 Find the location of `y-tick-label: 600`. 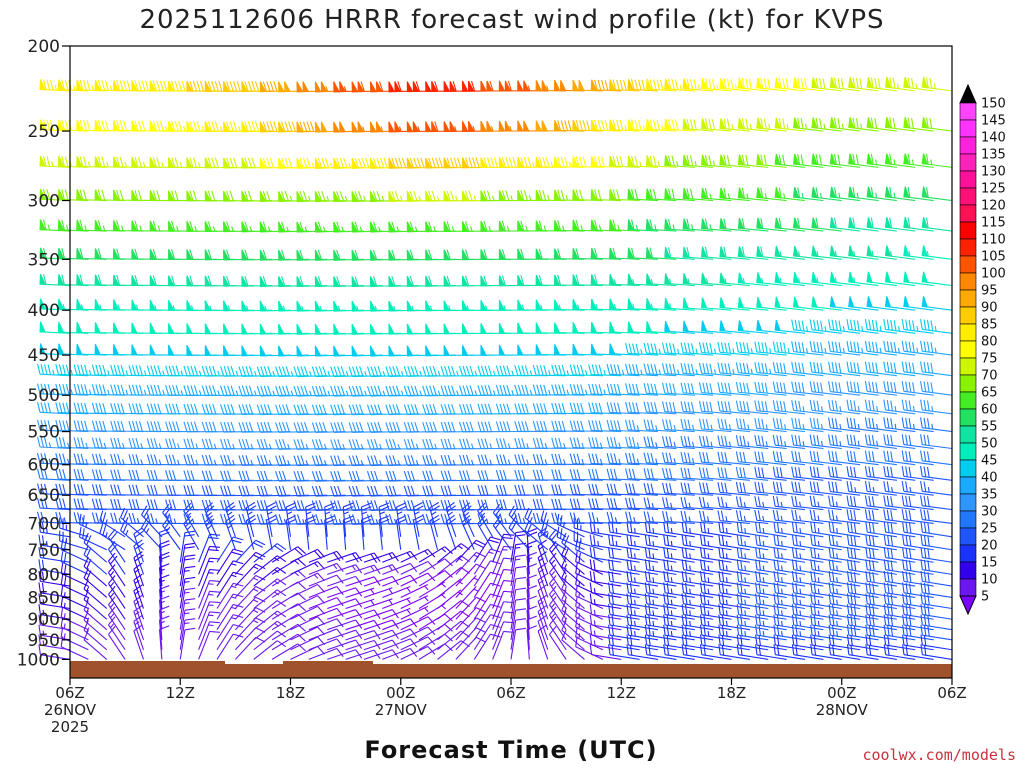

y-tick-label: 600 is located at coordinates (44, 466).